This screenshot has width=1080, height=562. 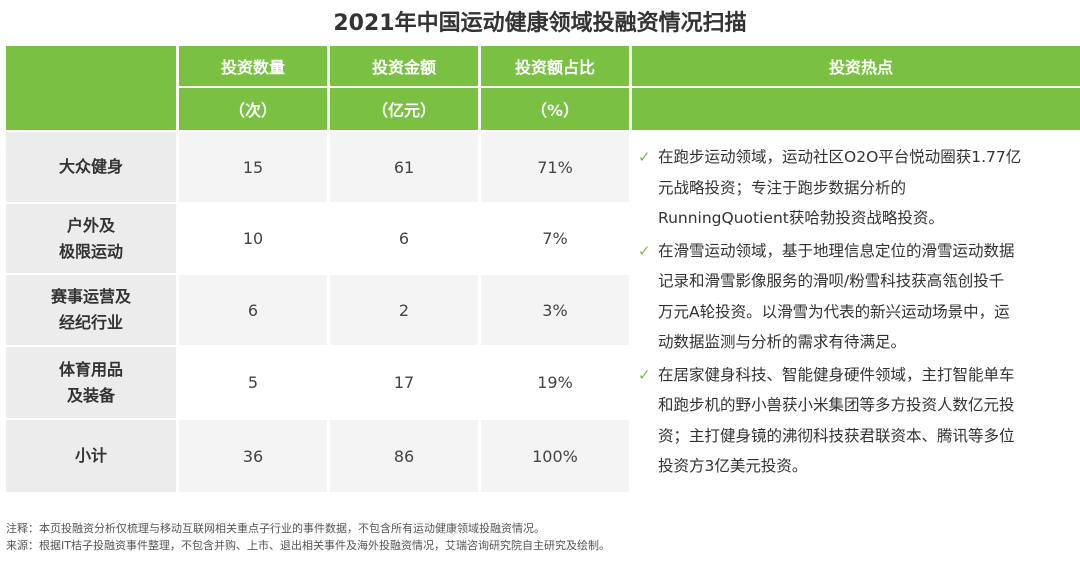 I want to click on cell-amount: 17, so click(x=404, y=382).